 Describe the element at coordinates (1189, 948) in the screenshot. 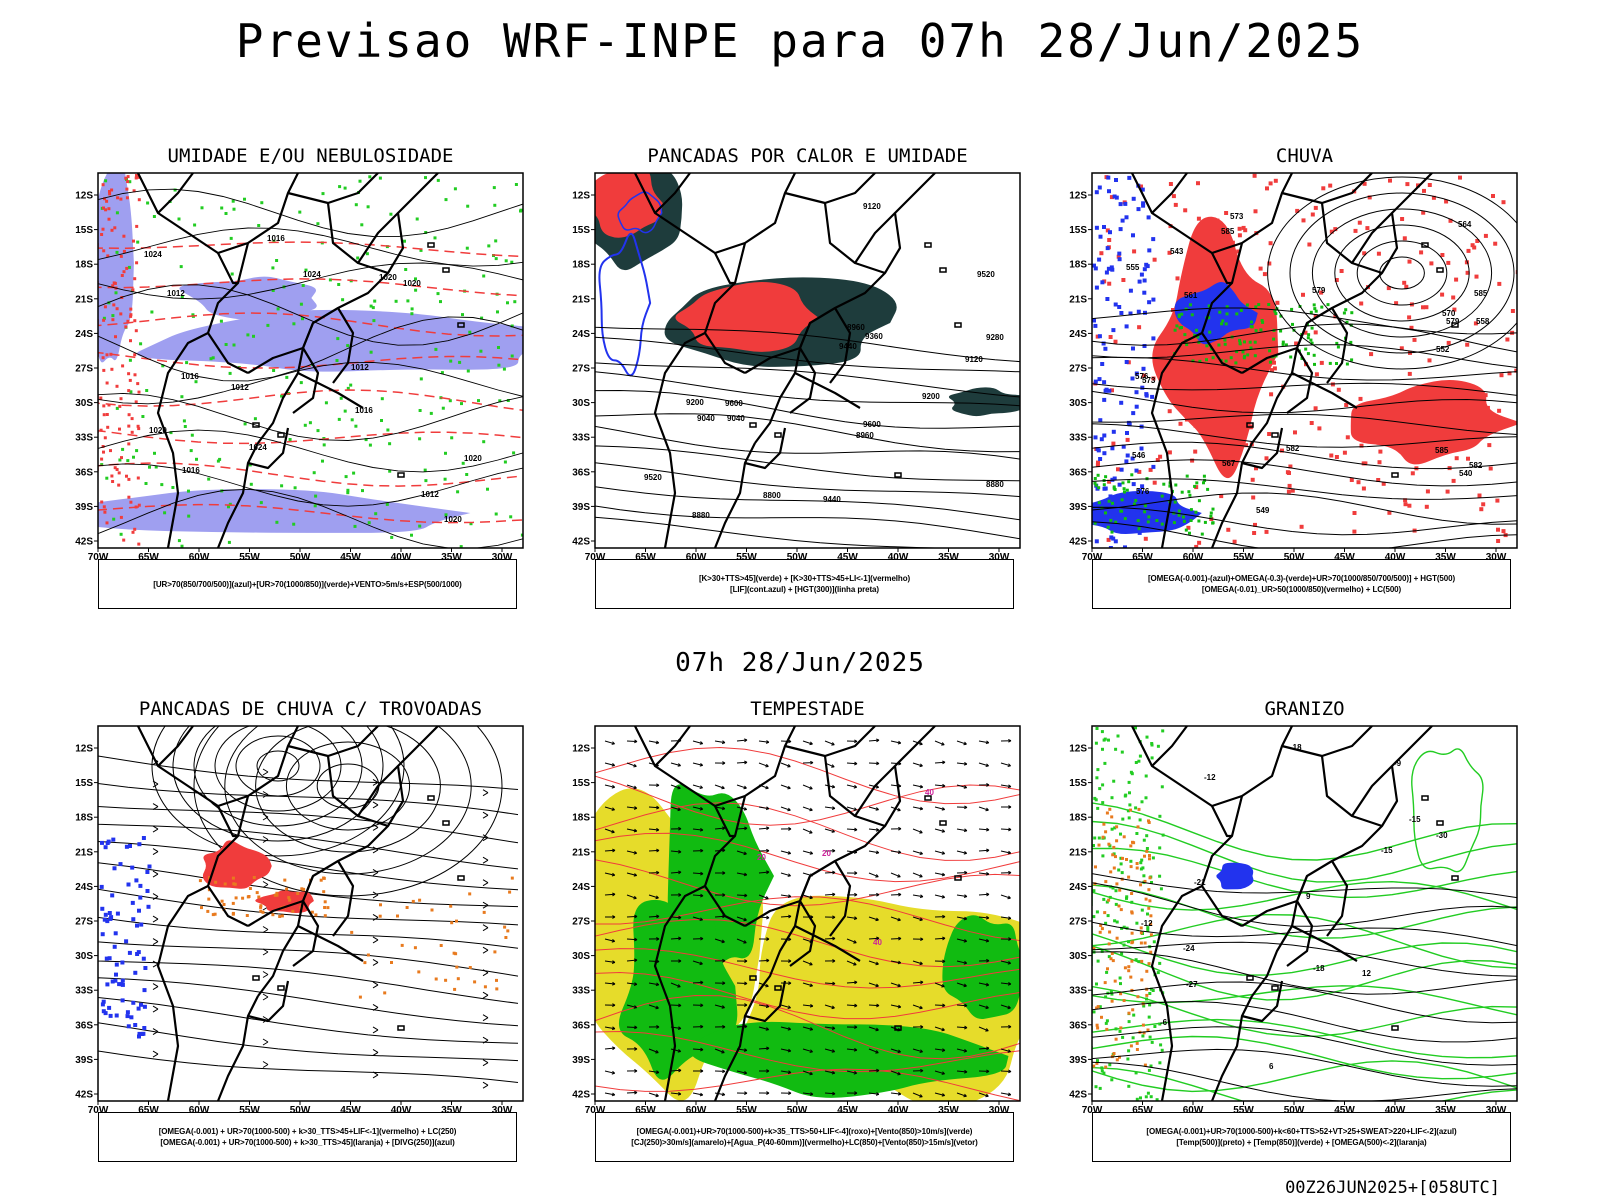

I see `contour-label: -24` at that location.